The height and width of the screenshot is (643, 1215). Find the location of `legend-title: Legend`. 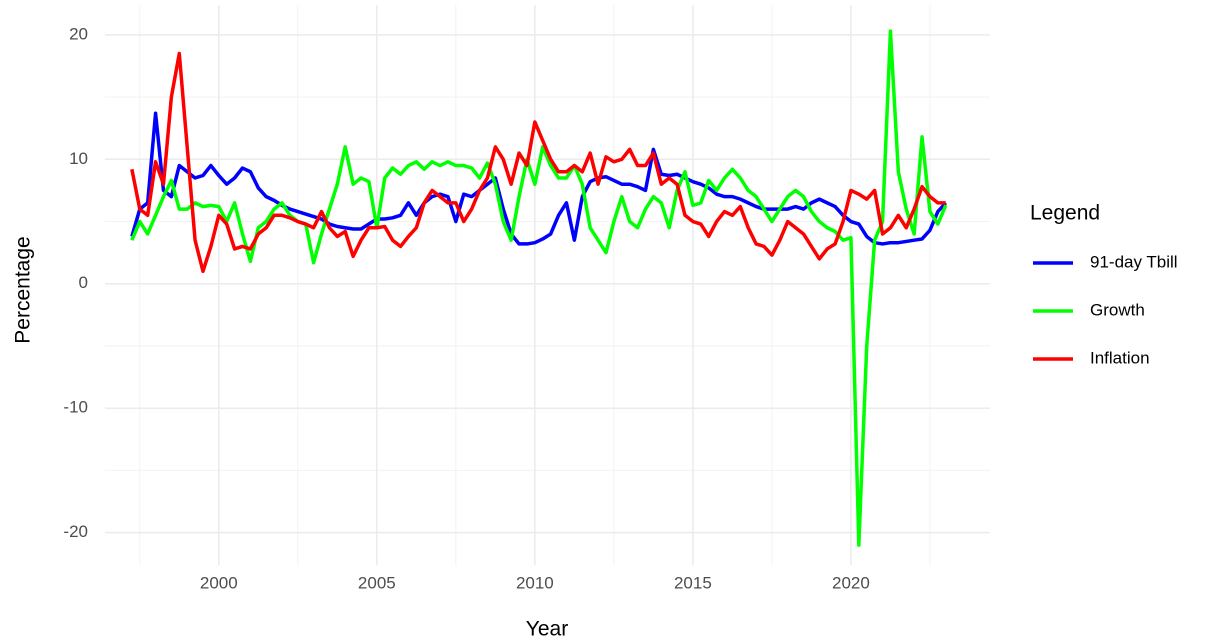

legend-title: Legend is located at coordinates (1065, 213).